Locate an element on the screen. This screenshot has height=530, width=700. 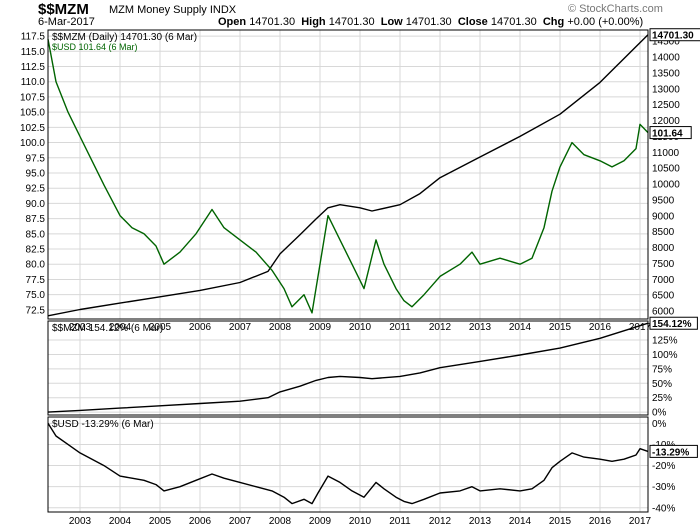
close-label: Close is located at coordinates (472, 22).